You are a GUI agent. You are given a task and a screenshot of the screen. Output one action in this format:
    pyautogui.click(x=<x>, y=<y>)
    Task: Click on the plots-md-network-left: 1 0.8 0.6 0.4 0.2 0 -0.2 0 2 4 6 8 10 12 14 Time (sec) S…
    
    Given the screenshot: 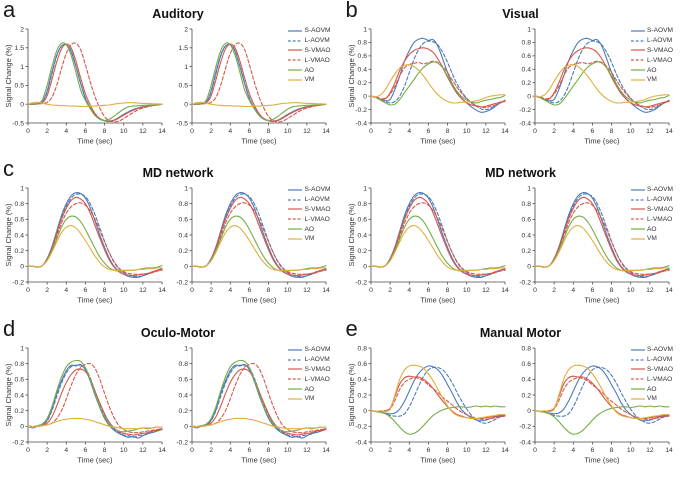 What is the action you would take?
    pyautogui.click(x=168, y=248)
    